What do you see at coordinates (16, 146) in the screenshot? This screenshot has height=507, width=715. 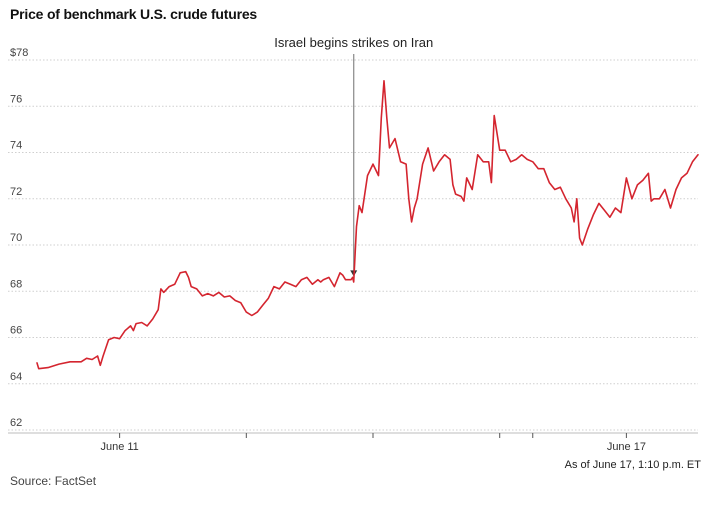 I see `y-tick-label: 74` at bounding box center [16, 146].